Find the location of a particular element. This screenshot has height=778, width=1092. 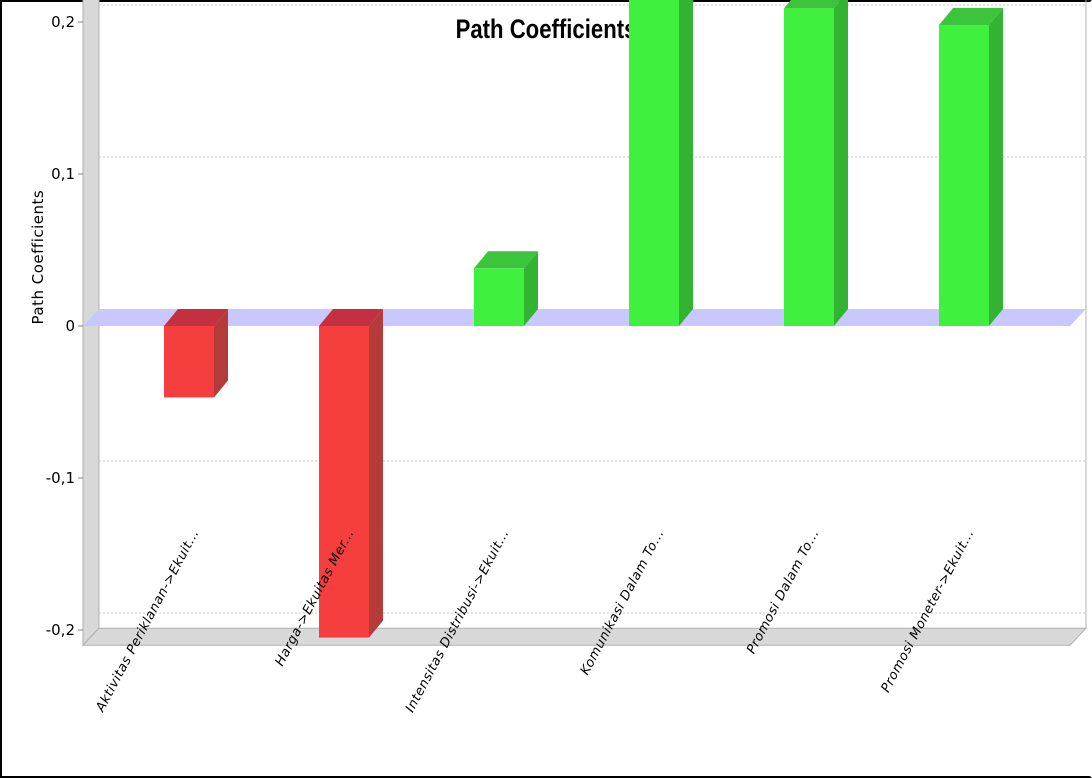

y-tick-label: -0,1 is located at coordinates (60, 478).